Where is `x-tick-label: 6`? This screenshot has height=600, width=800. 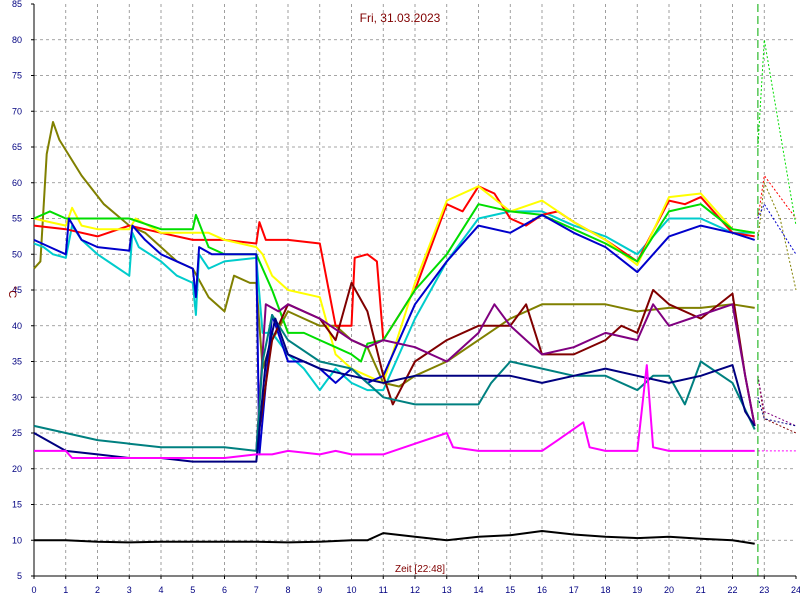 x-tick-label: 6 is located at coordinates (224, 590).